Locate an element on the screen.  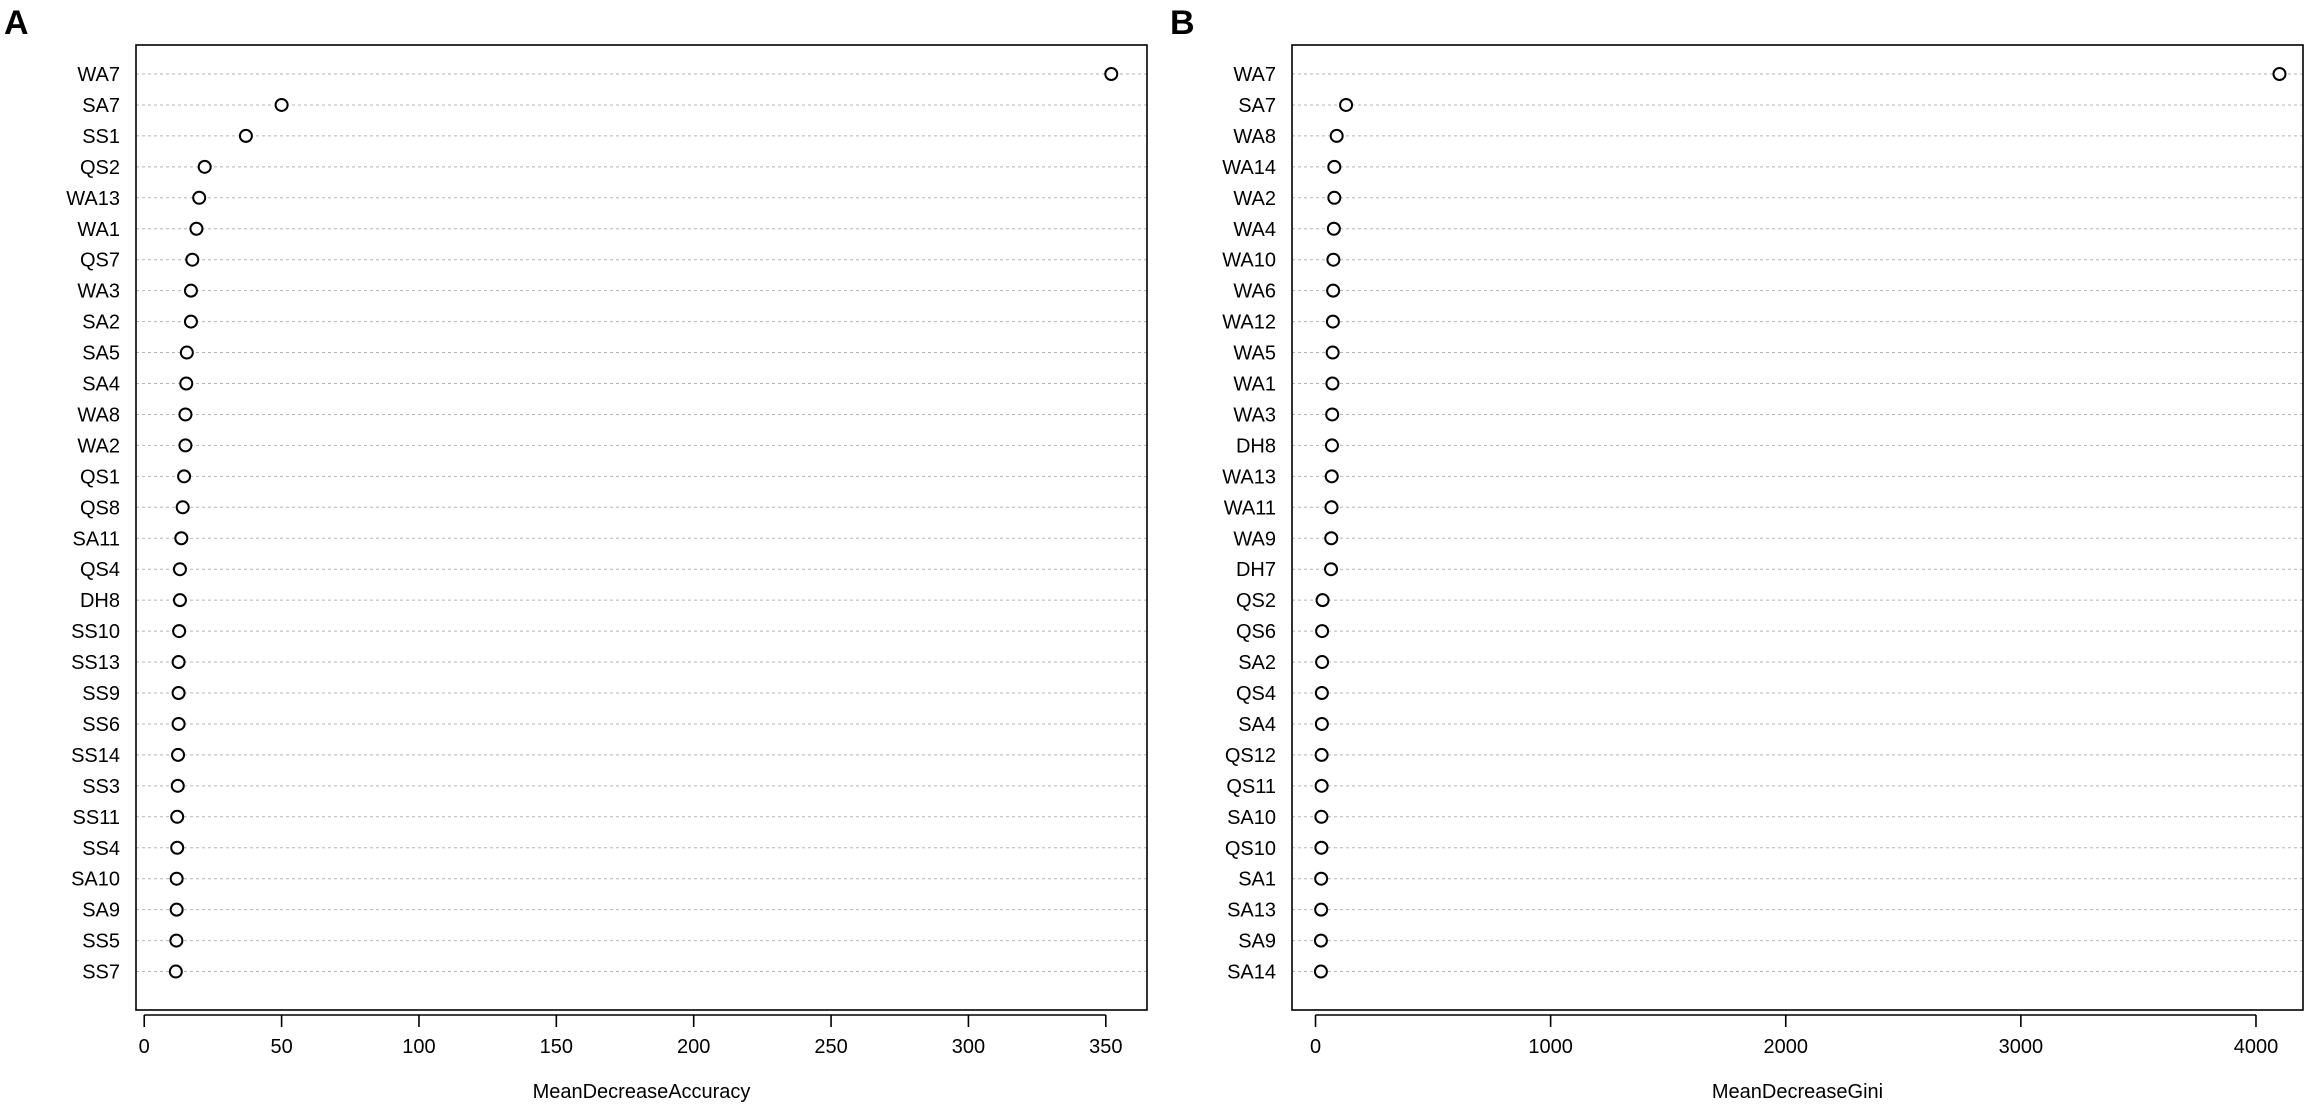
x-tick-label: 300 is located at coordinates (968, 1047).